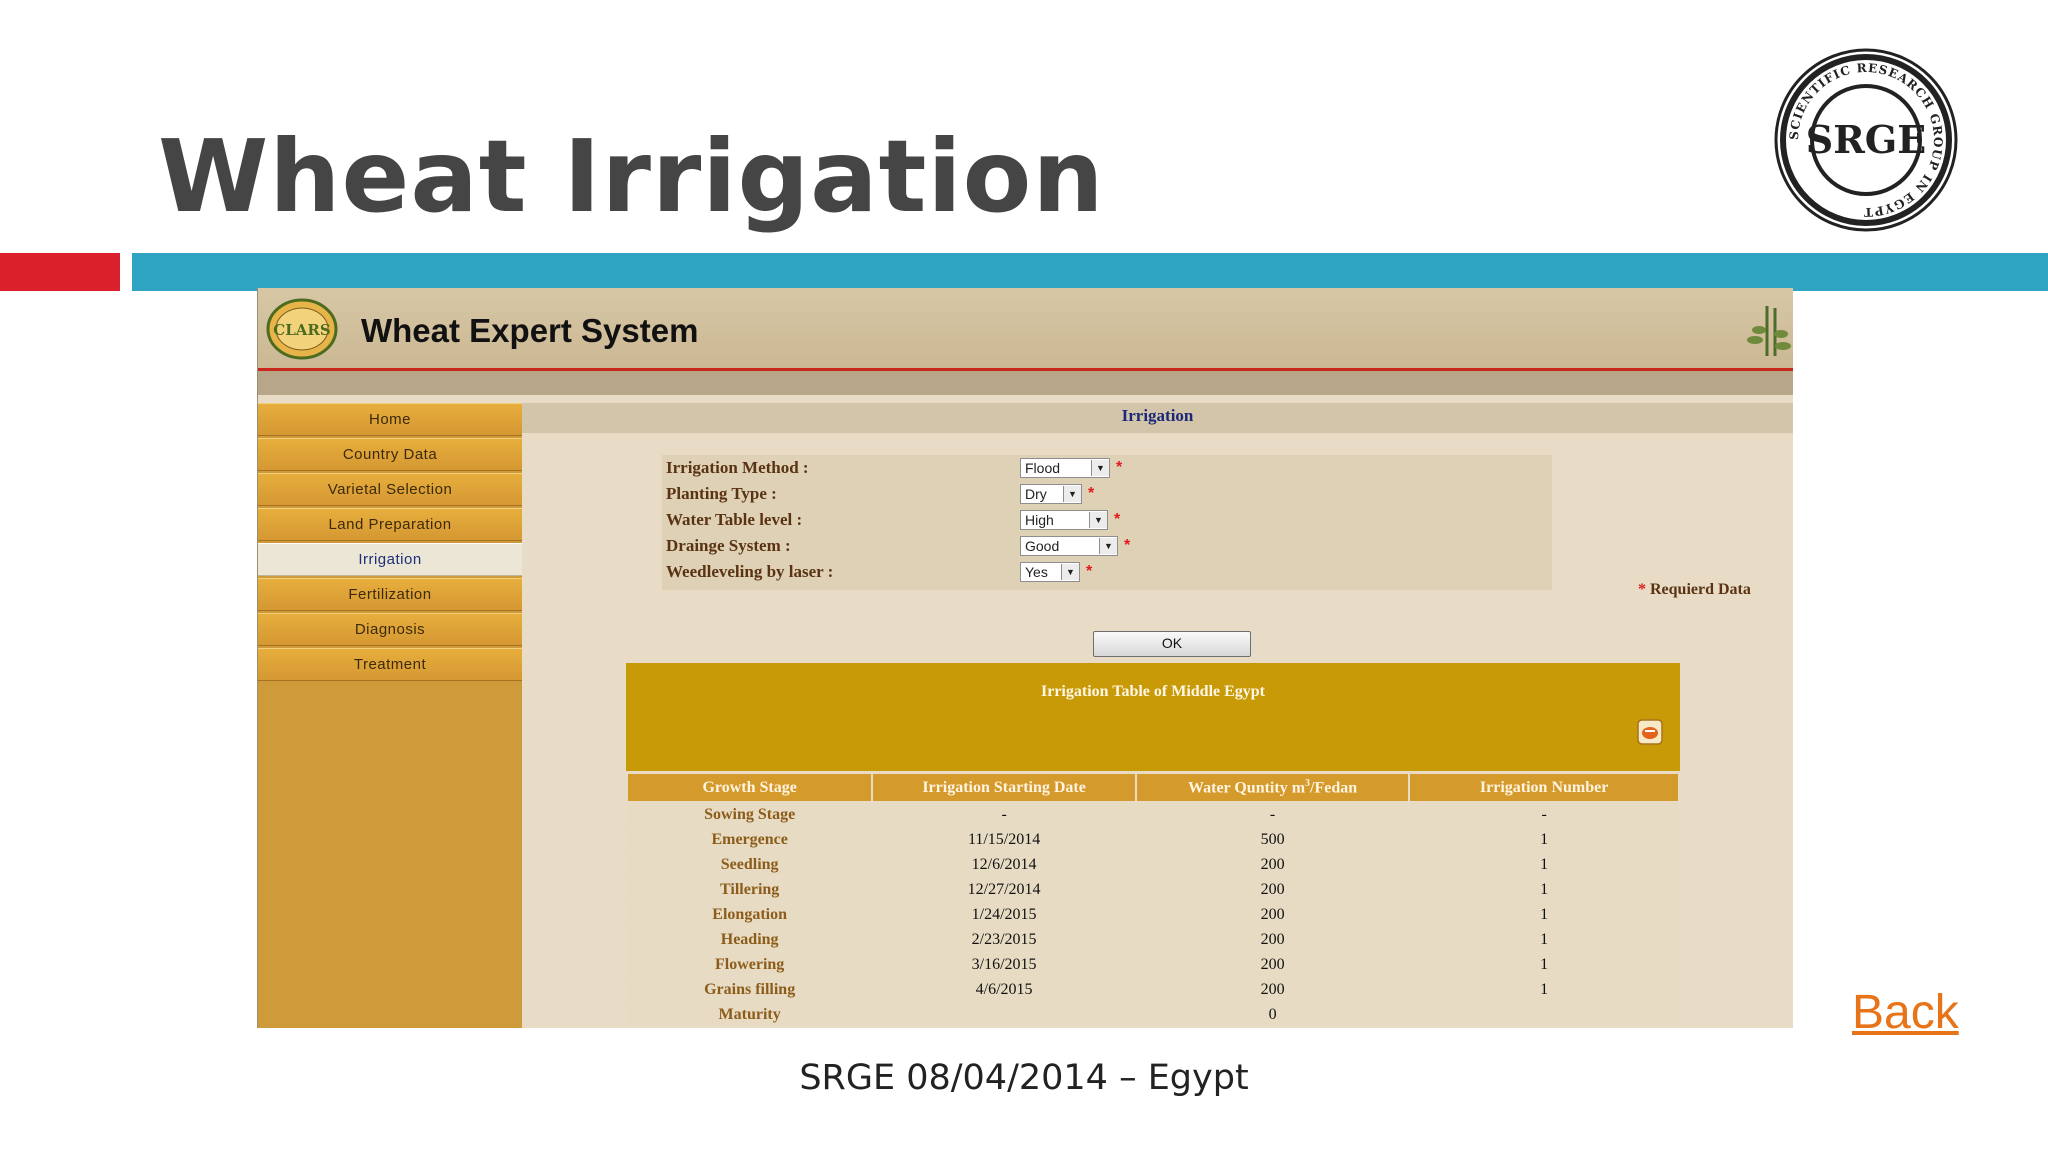  What do you see at coordinates (1004, 914) in the screenshot?
I see `cell-date: 1/24/2015` at bounding box center [1004, 914].